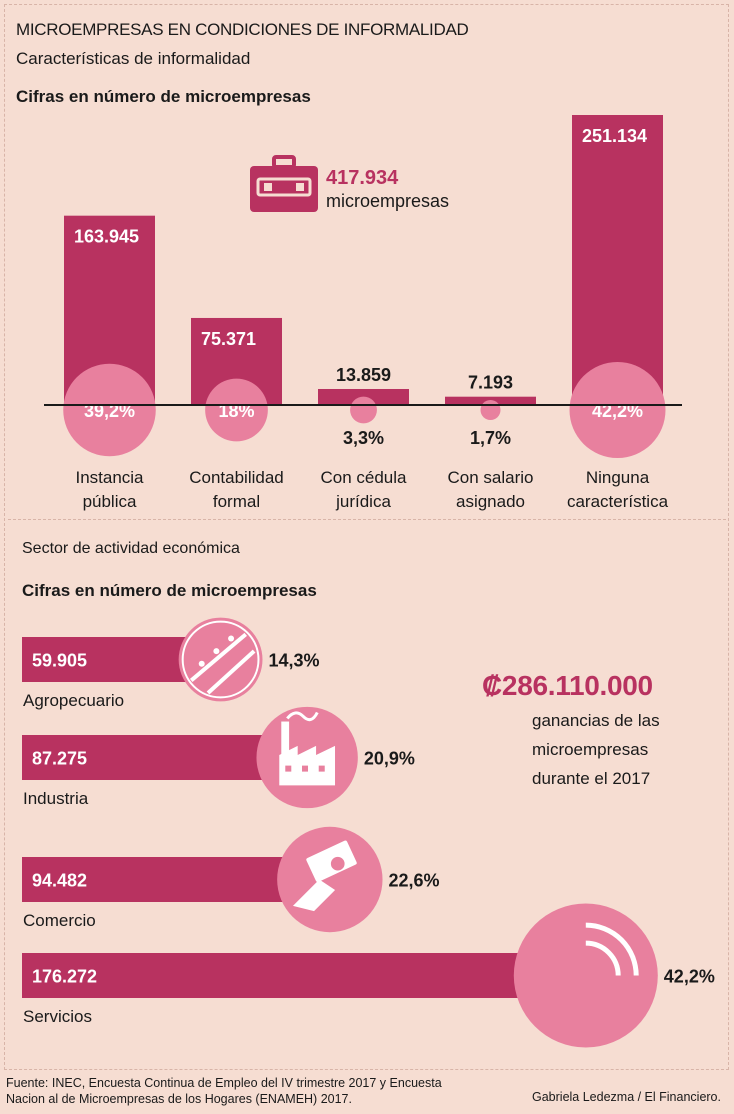 The image size is (734, 1114). I want to click on callout-total-label: microempresas, so click(388, 201).